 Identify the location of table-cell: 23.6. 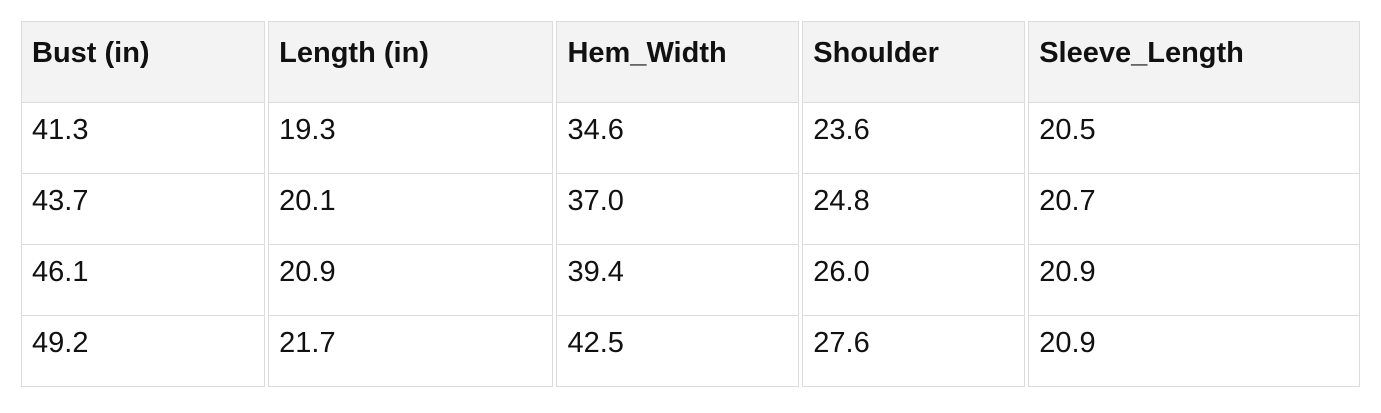
(914, 138).